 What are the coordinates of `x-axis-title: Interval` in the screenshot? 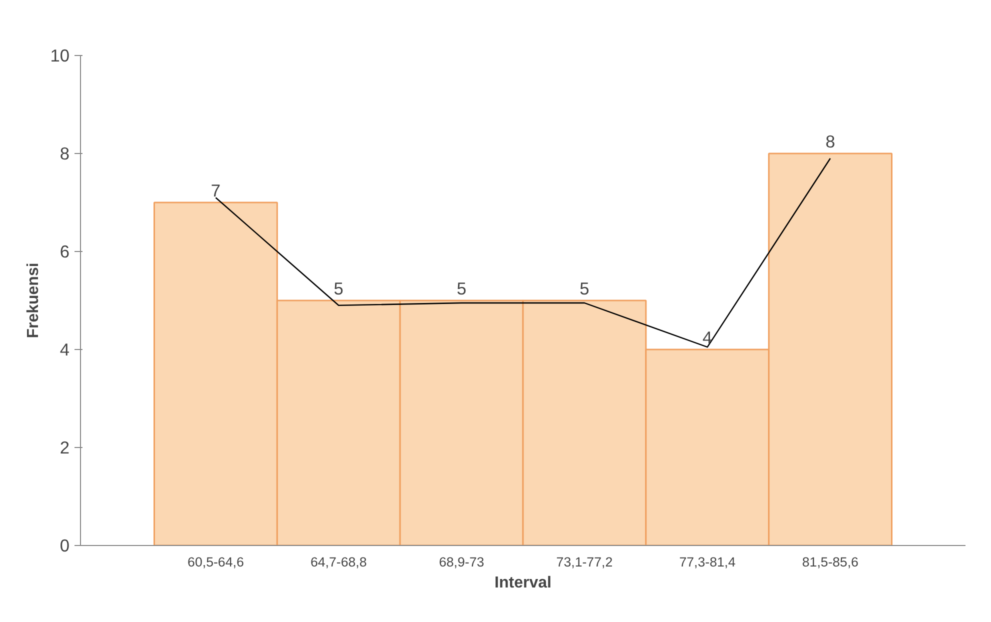 It's located at (523, 583).